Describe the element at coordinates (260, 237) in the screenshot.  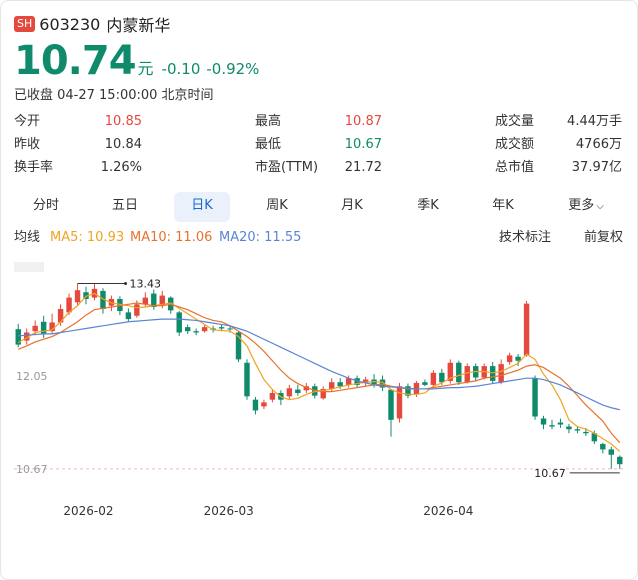
I see `ma20-value: MA20: 11.55` at that location.